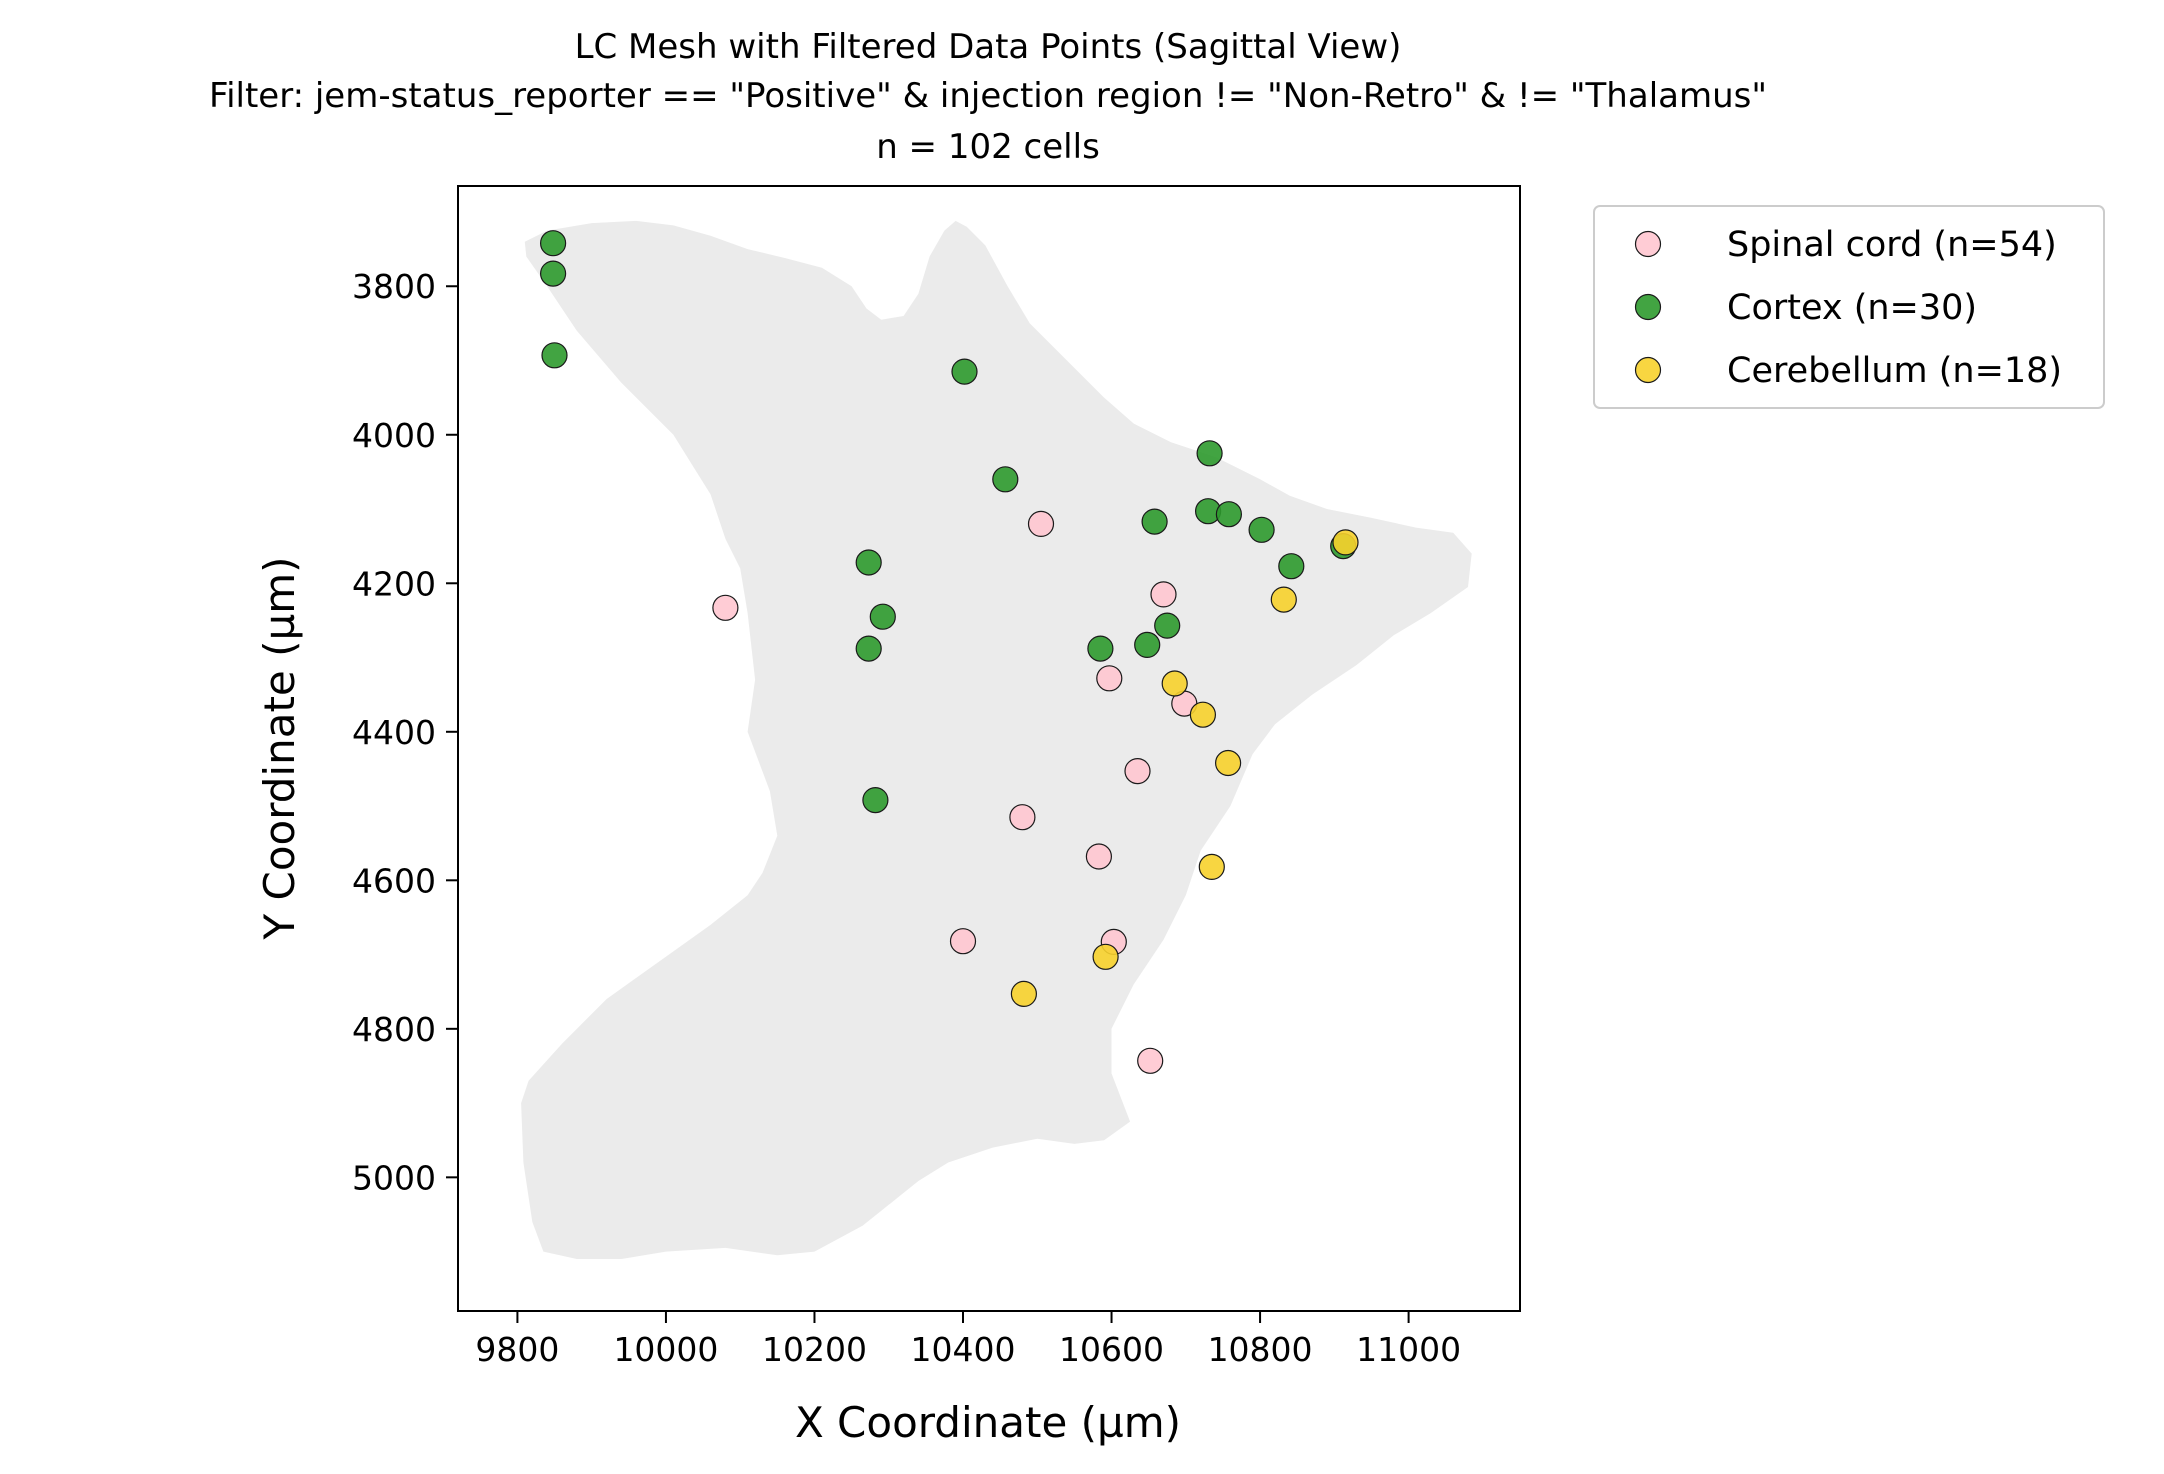 This screenshot has height=1474, width=2164. Describe the element at coordinates (1260, 1349) in the screenshot. I see `x-tick-label: 10800` at that location.